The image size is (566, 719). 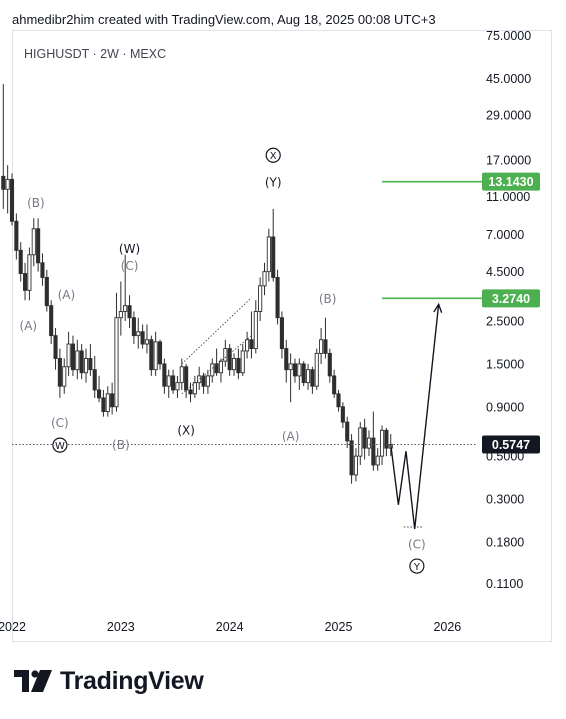 I want to click on projection-path, so click(x=415, y=417).